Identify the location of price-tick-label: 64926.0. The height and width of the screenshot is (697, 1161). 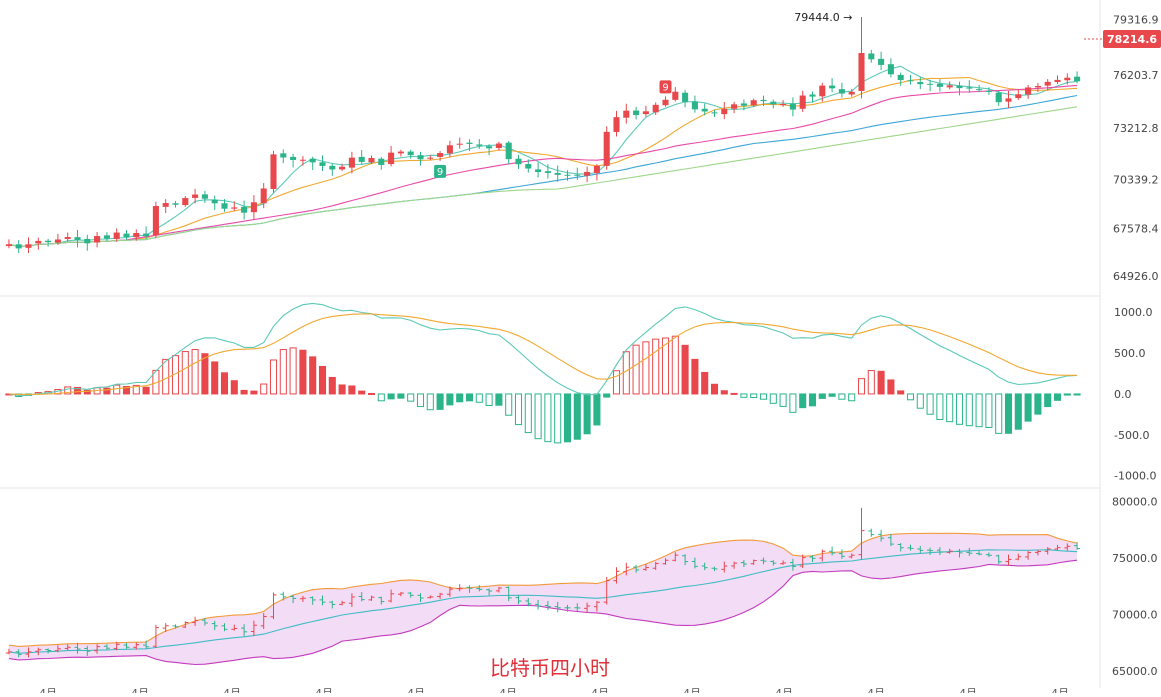
(1136, 276).